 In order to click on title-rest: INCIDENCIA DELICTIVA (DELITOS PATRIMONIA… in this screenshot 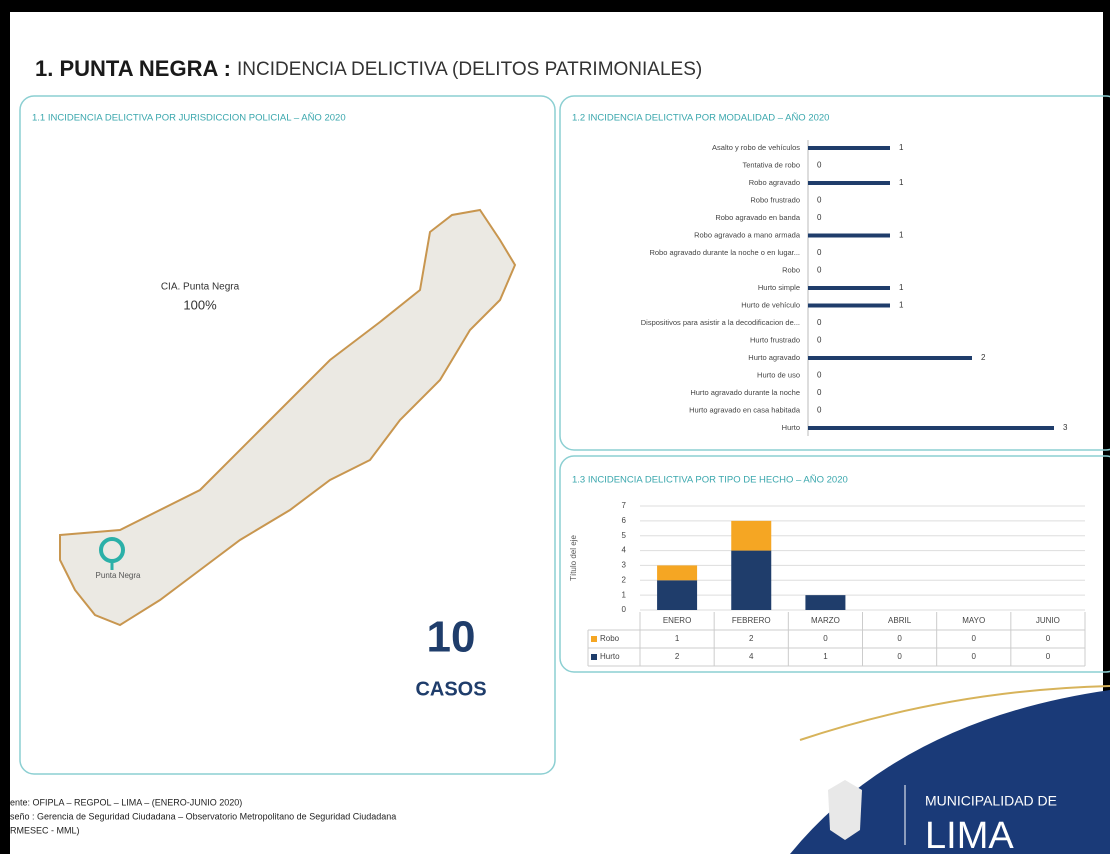, I will do `click(469, 69)`.